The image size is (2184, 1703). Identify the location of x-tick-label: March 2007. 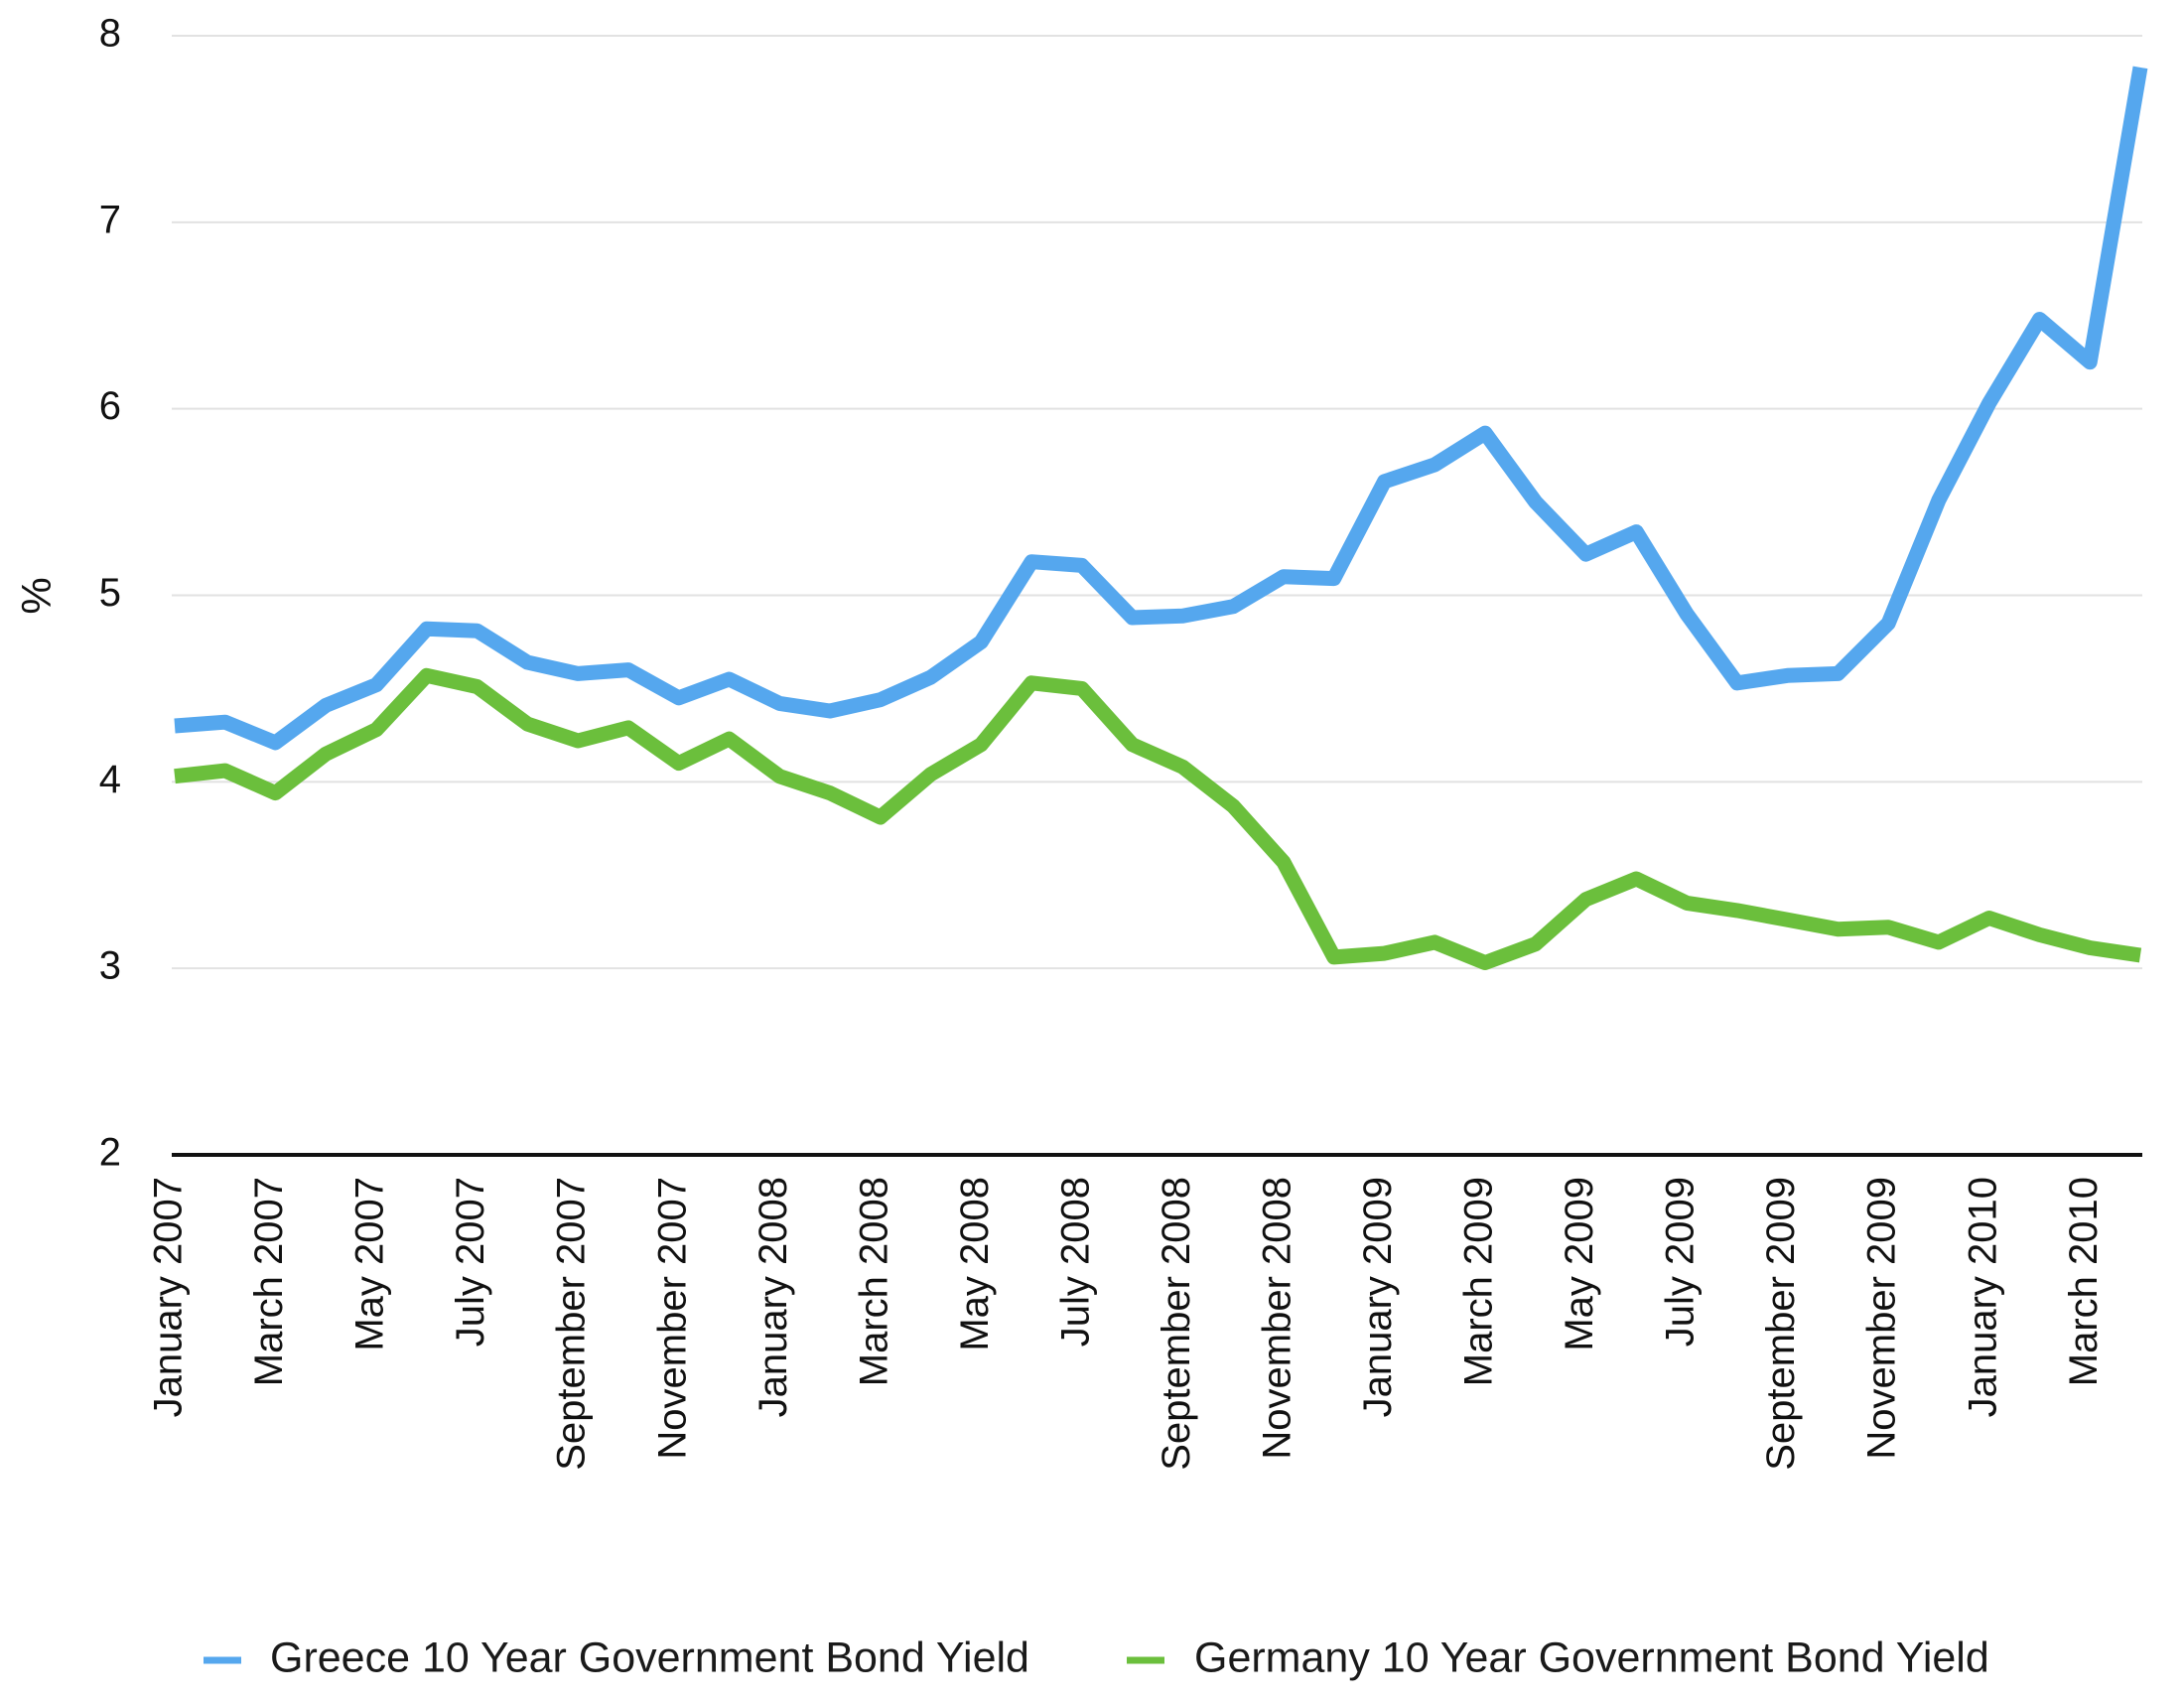
(269, 1281).